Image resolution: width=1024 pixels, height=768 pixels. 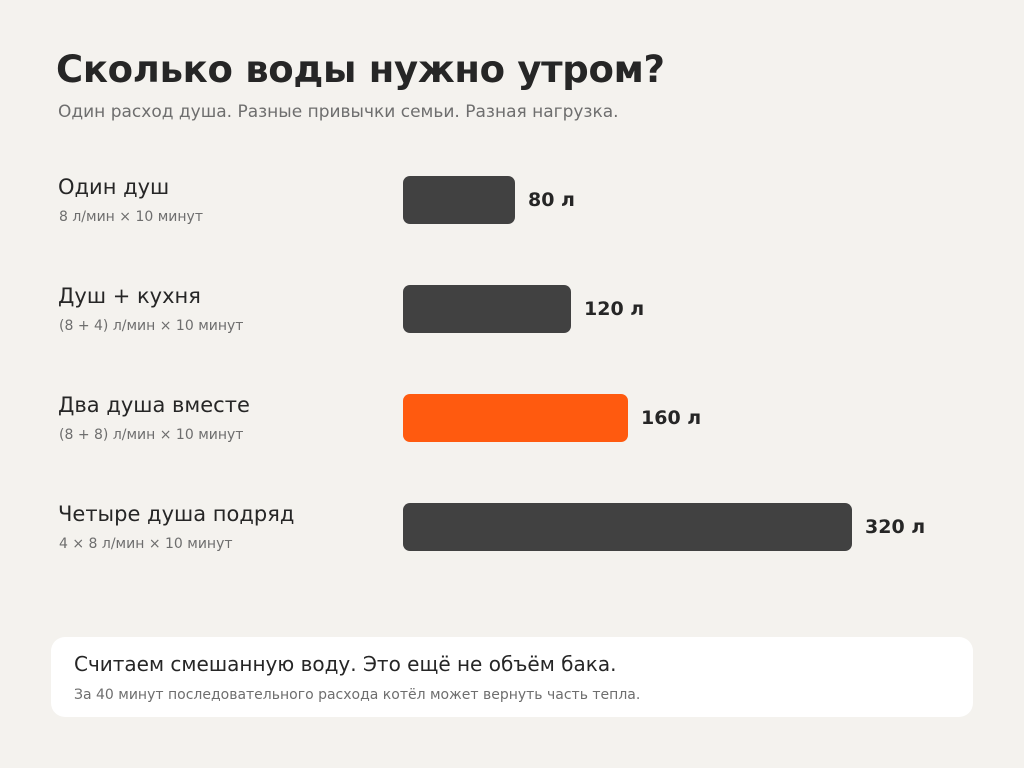 I want to click on bar-category-label: Один душ, so click(x=114, y=187).